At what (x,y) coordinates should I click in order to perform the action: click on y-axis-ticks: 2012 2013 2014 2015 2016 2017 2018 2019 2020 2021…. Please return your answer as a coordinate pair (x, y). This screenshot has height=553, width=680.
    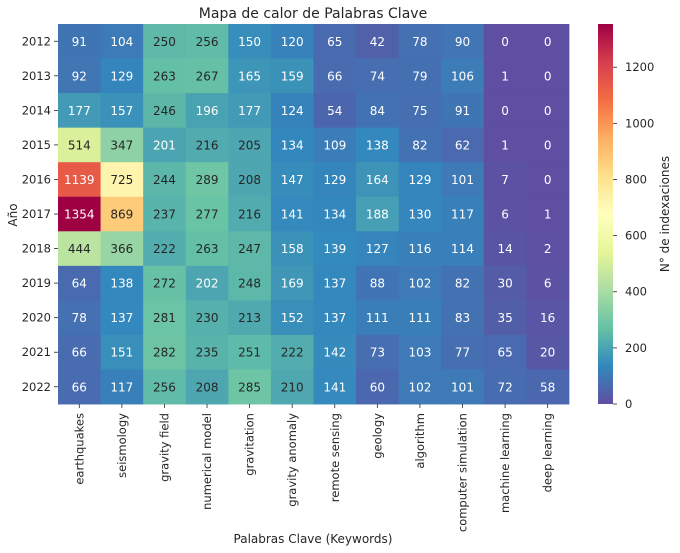
    Looking at the image, I should click on (40, 214).